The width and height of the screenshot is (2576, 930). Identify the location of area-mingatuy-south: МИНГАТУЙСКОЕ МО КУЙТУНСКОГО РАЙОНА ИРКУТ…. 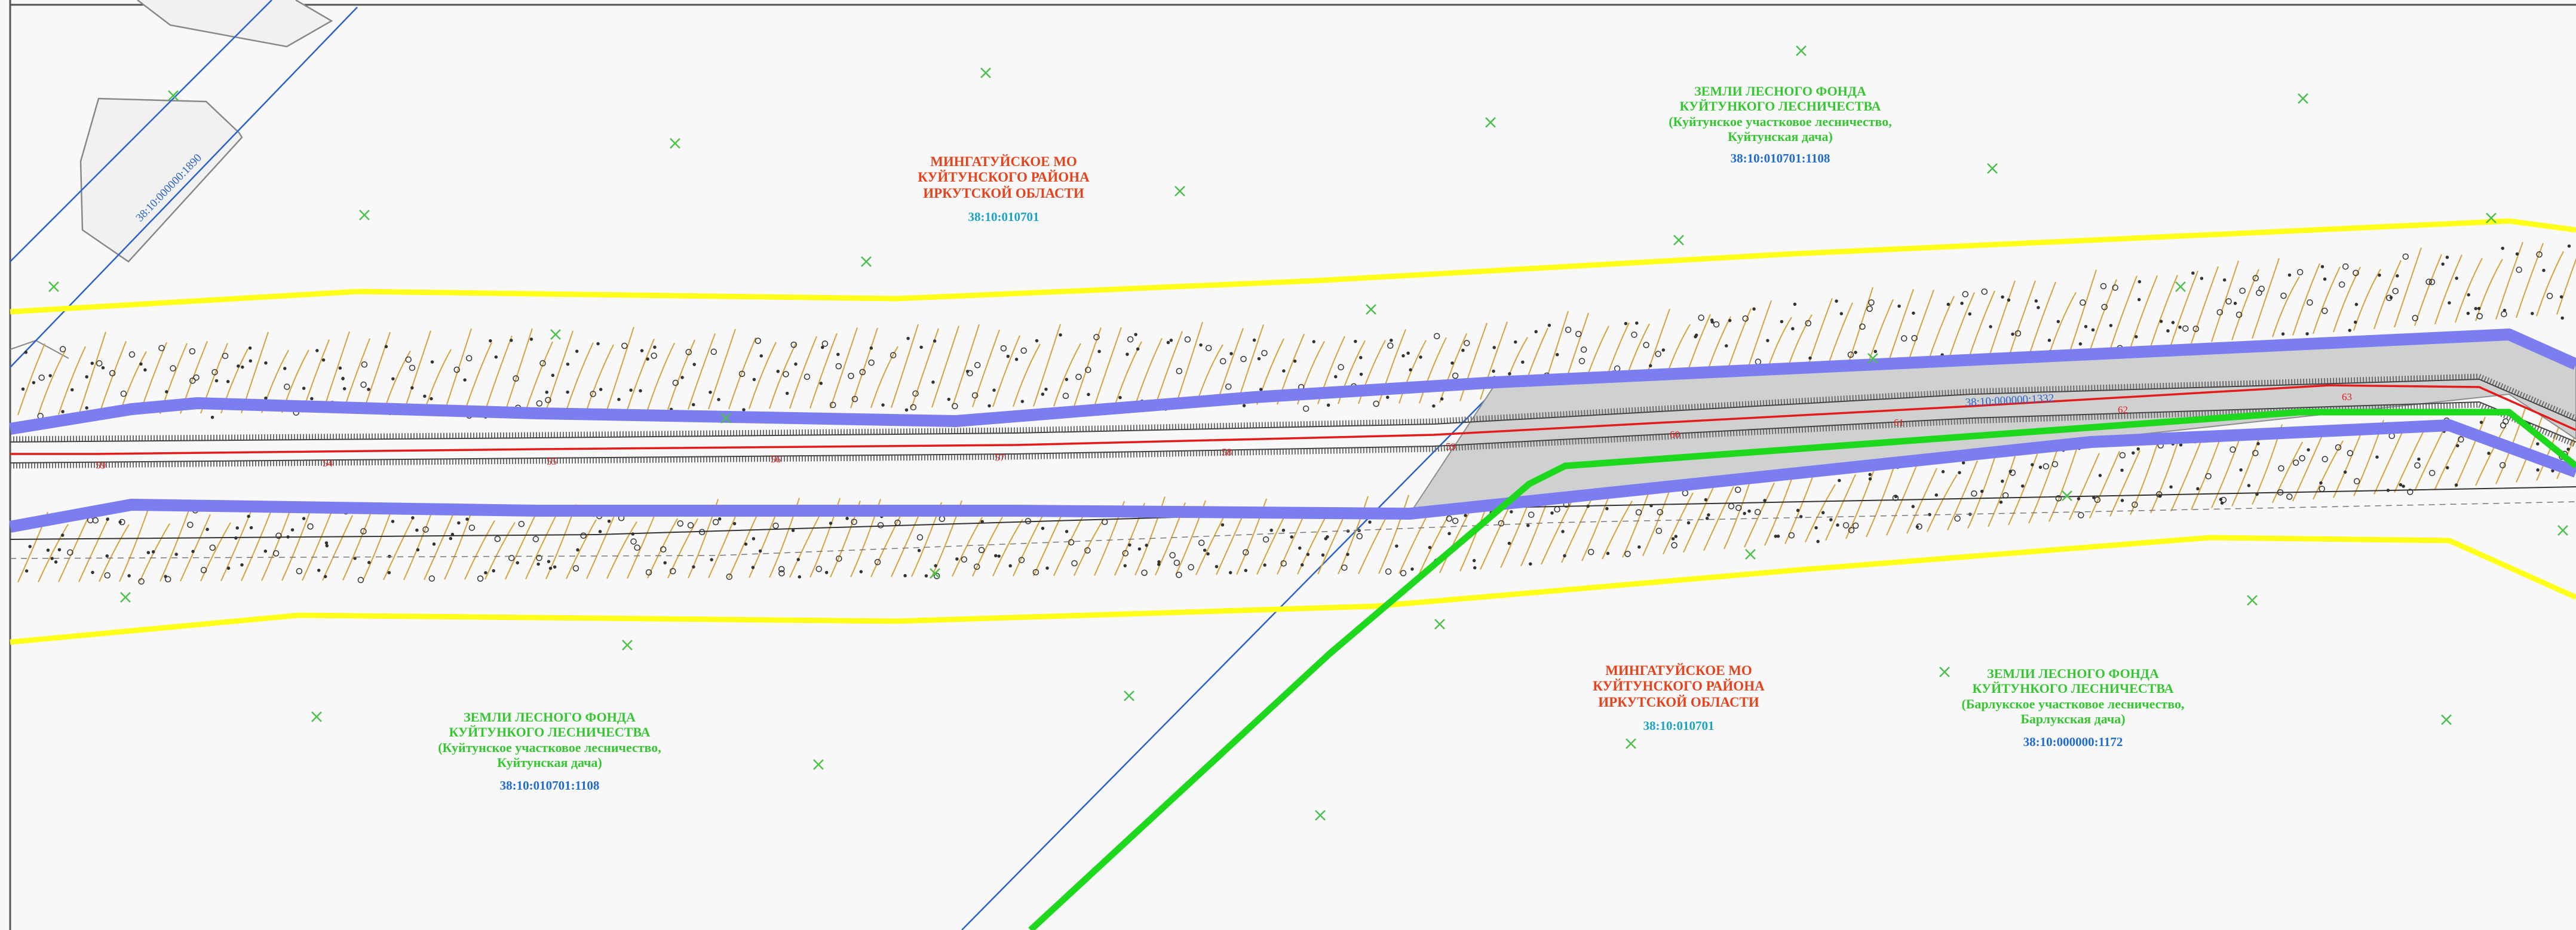
(1678, 698).